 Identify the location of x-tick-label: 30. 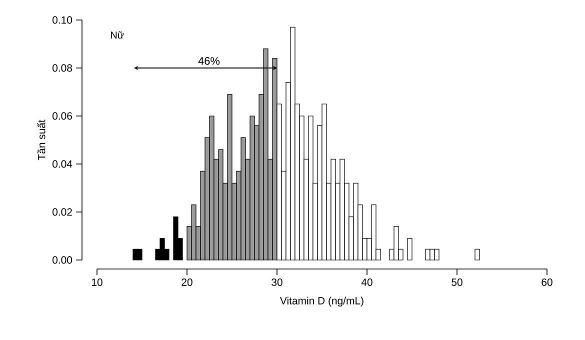
(277, 282).